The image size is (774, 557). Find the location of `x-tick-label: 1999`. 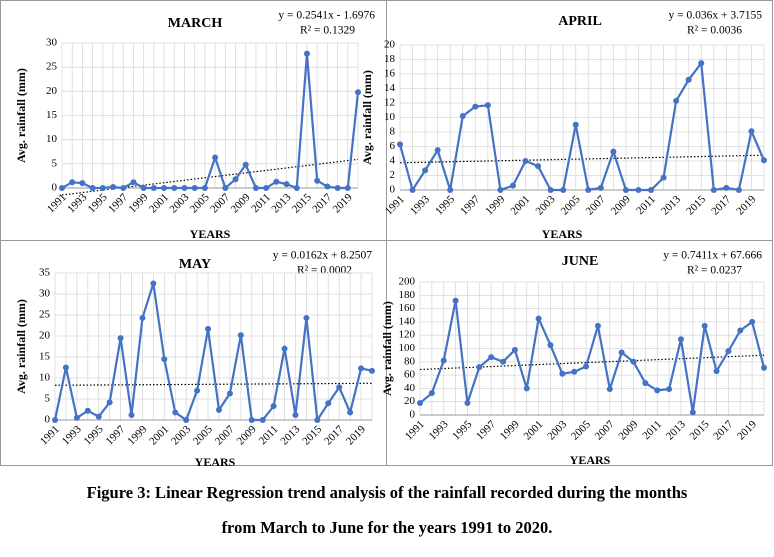

x-tick-label: 1999 is located at coordinates (139, 203).